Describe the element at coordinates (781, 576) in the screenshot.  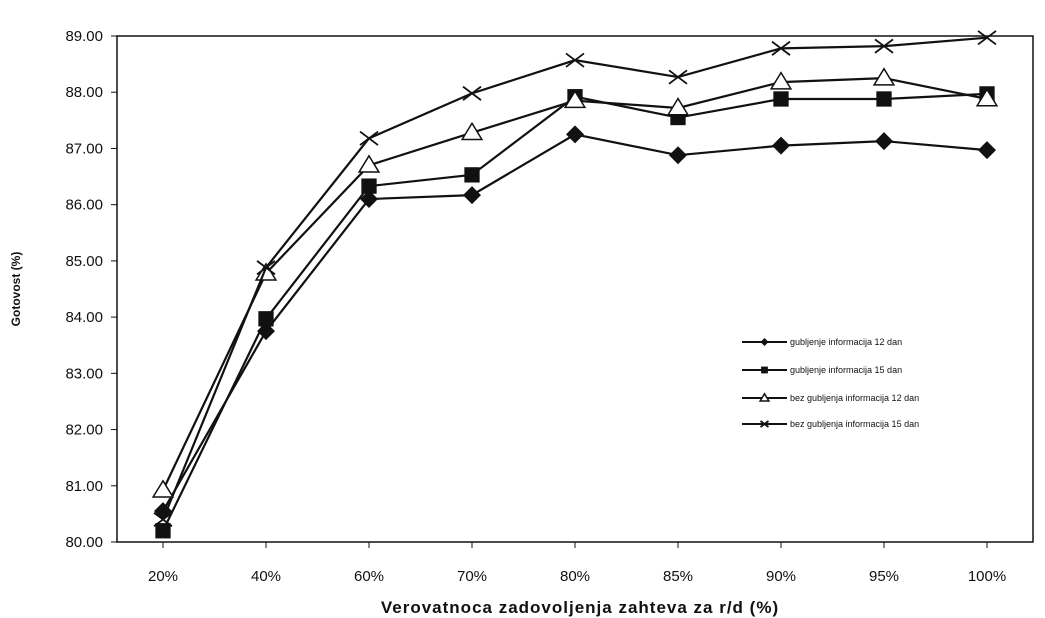
I see `x-tick-label: 90%` at that location.